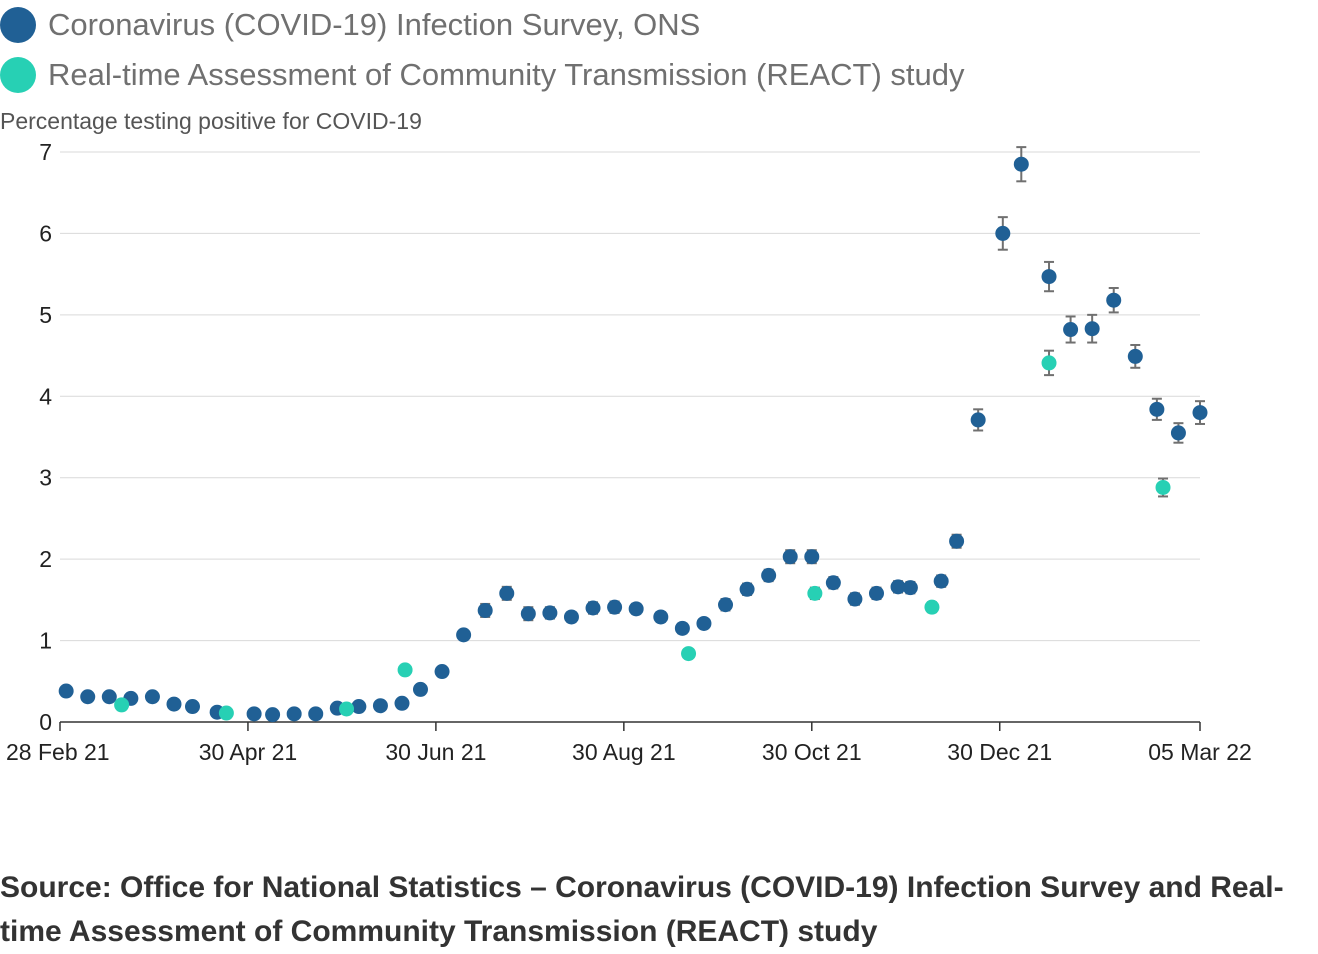  What do you see at coordinates (45, 722) in the screenshot?
I see `y-tick-label-0: 0` at bounding box center [45, 722].